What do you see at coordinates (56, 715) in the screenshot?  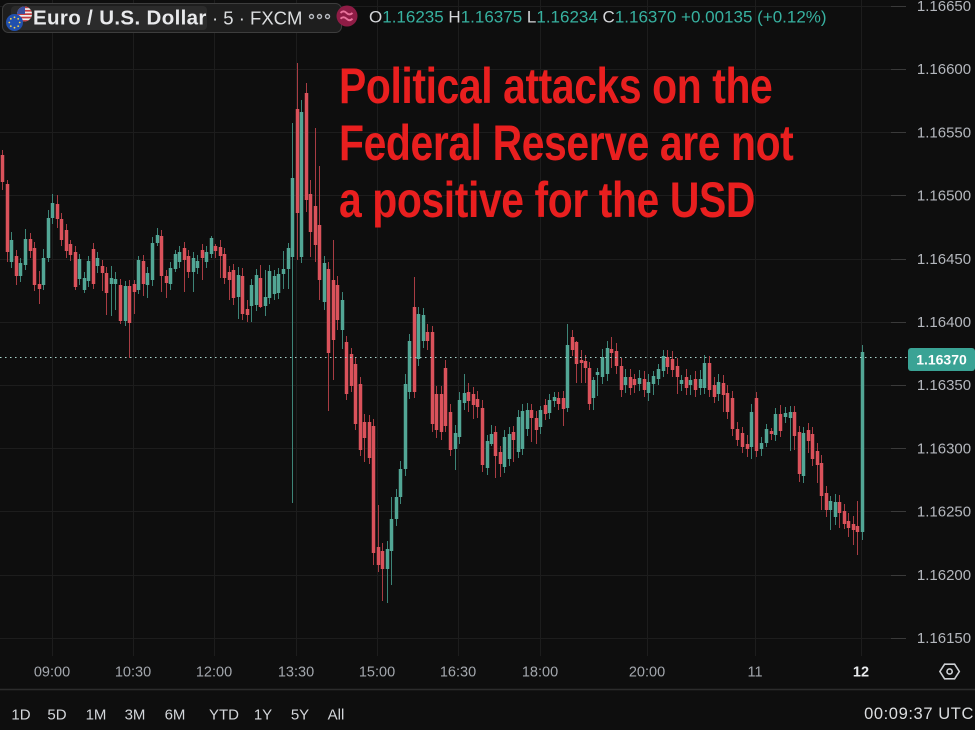 I see `svg-text: 5D` at bounding box center [56, 715].